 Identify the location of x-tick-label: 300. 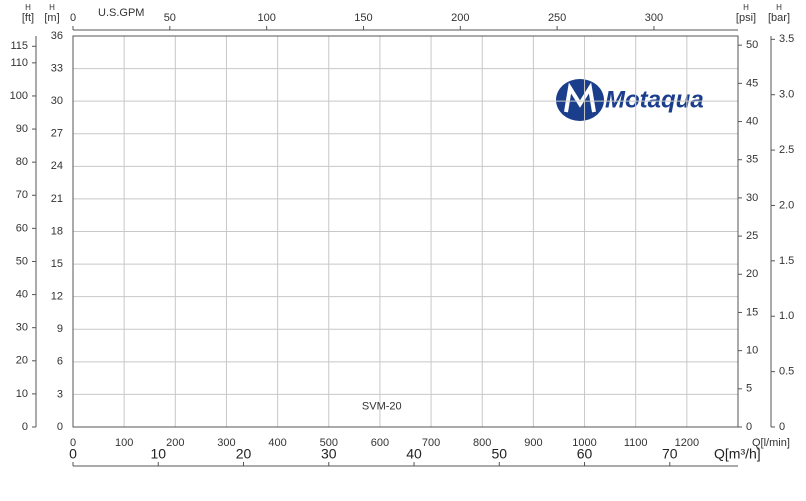
(226, 443).